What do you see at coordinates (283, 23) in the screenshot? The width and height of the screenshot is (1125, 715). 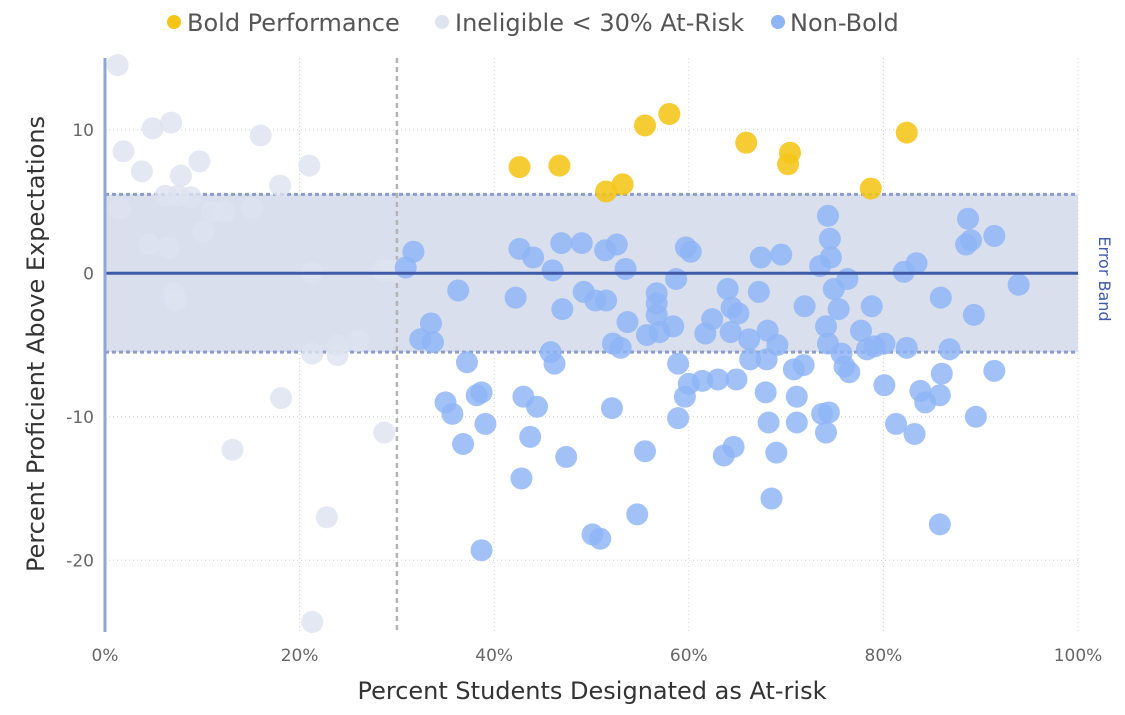 I see `legend-item-bold: Bold Performance` at bounding box center [283, 23].